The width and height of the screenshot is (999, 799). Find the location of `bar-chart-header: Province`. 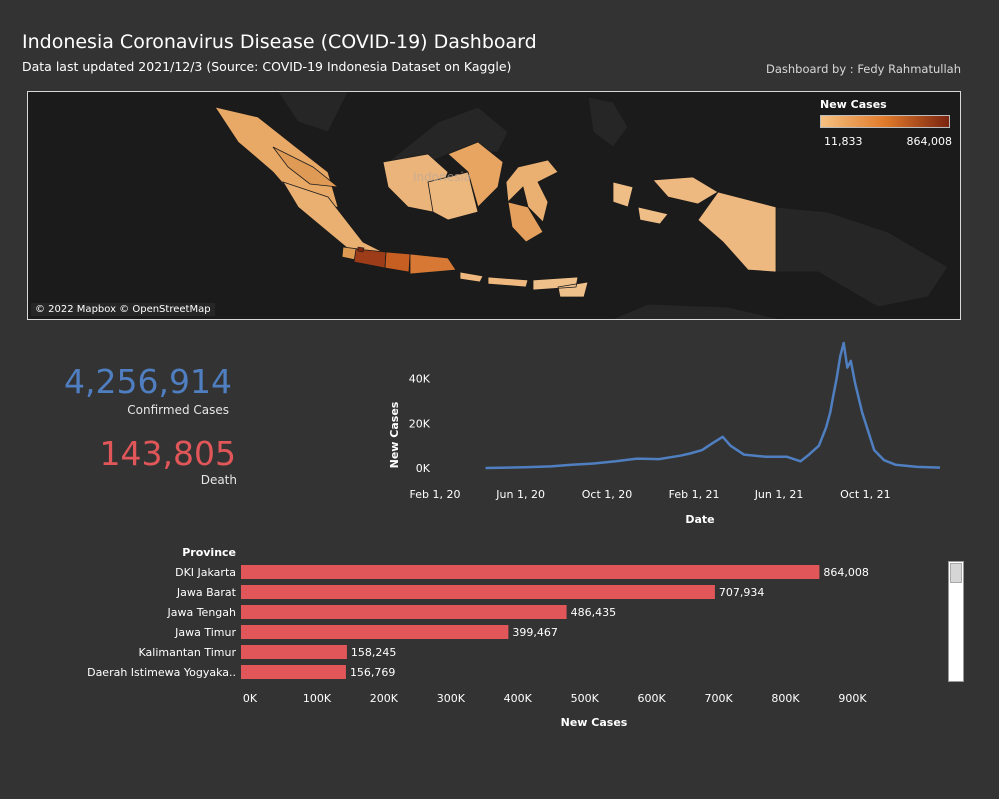

bar-chart-header: Province is located at coordinates (209, 552).